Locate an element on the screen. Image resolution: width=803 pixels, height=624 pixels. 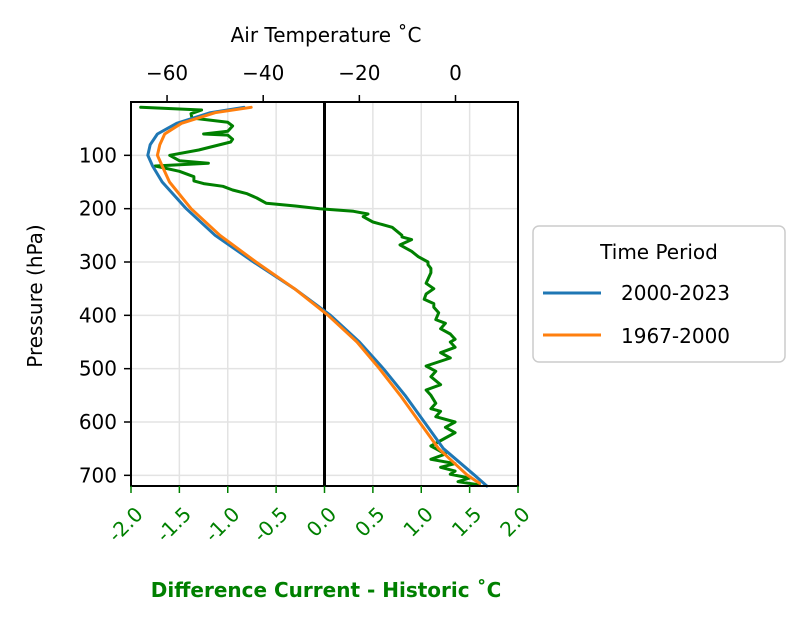
temperature-axis: −60 −40 −20 0 is located at coordinates (304, 81).